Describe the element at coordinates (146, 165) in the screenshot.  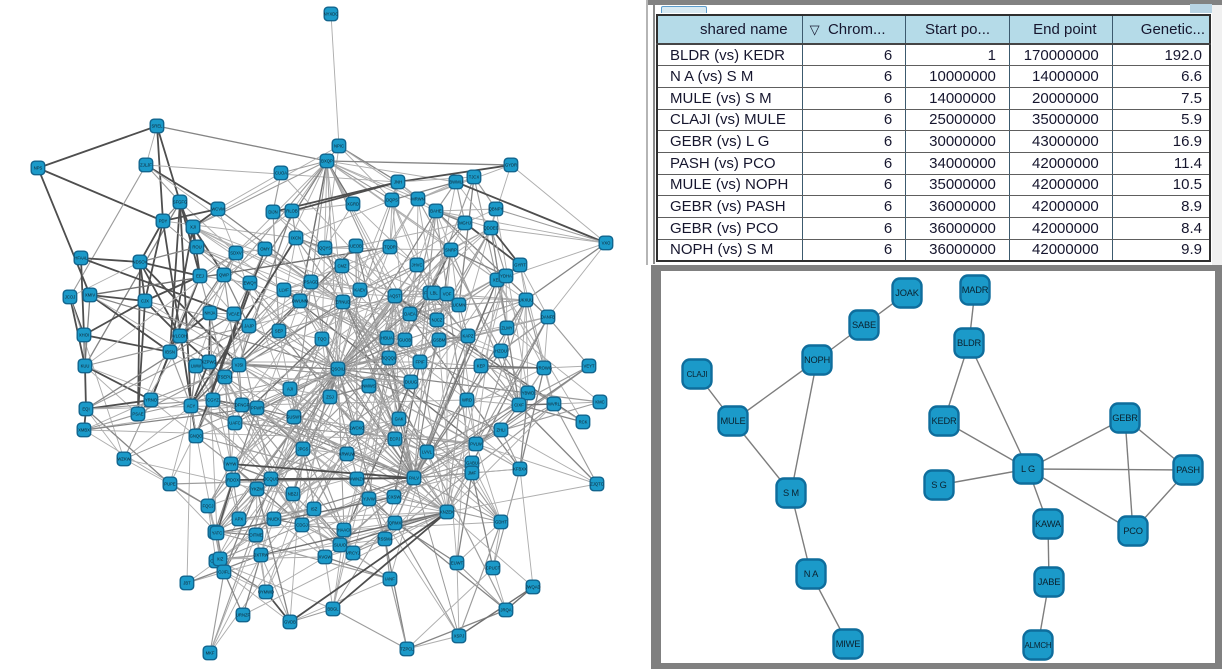
I see `svg-text: ZJLJF` at that location.